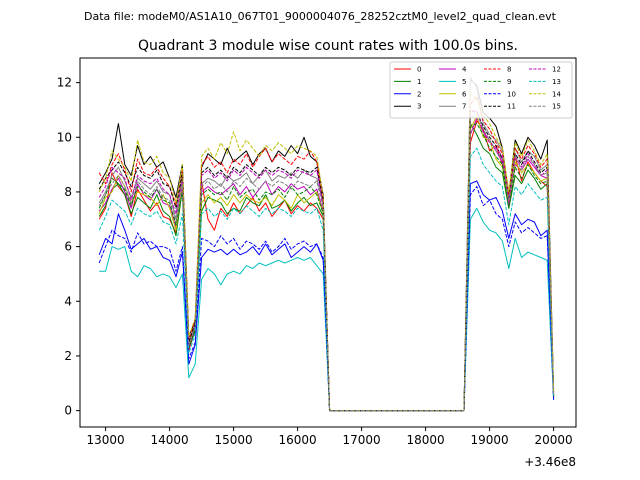  Describe the element at coordinates (481, 90) in the screenshot. I see `legend-box` at that location.